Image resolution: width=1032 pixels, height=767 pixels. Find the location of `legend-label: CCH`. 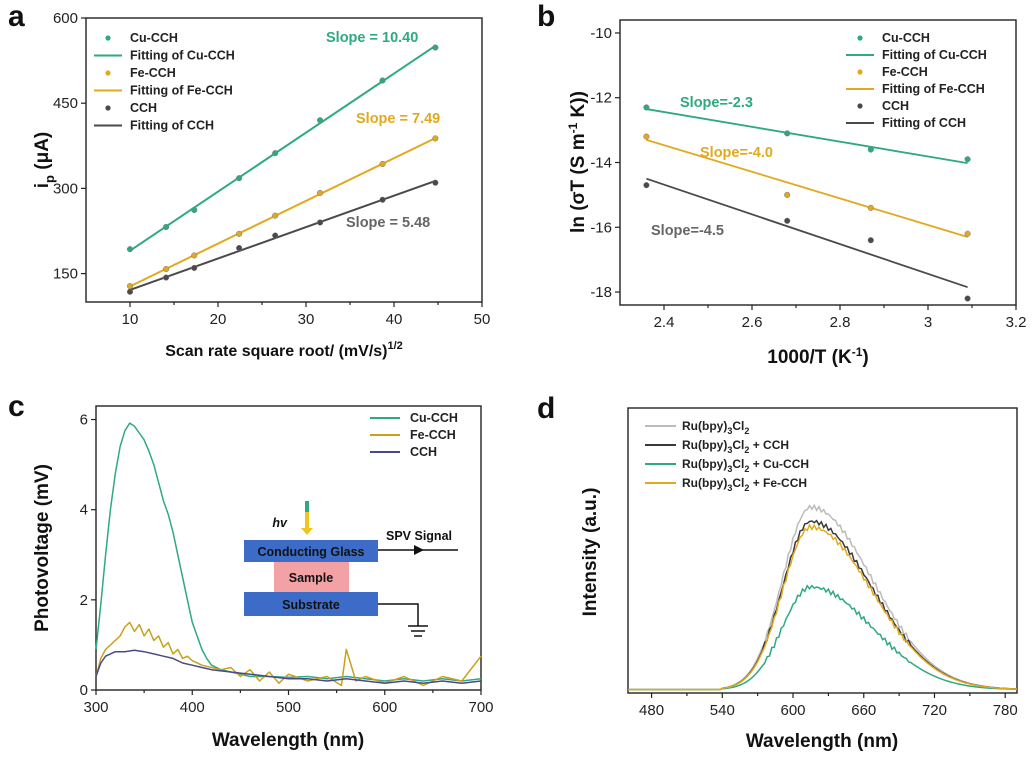

legend-label: CCH is located at coordinates (423, 452).